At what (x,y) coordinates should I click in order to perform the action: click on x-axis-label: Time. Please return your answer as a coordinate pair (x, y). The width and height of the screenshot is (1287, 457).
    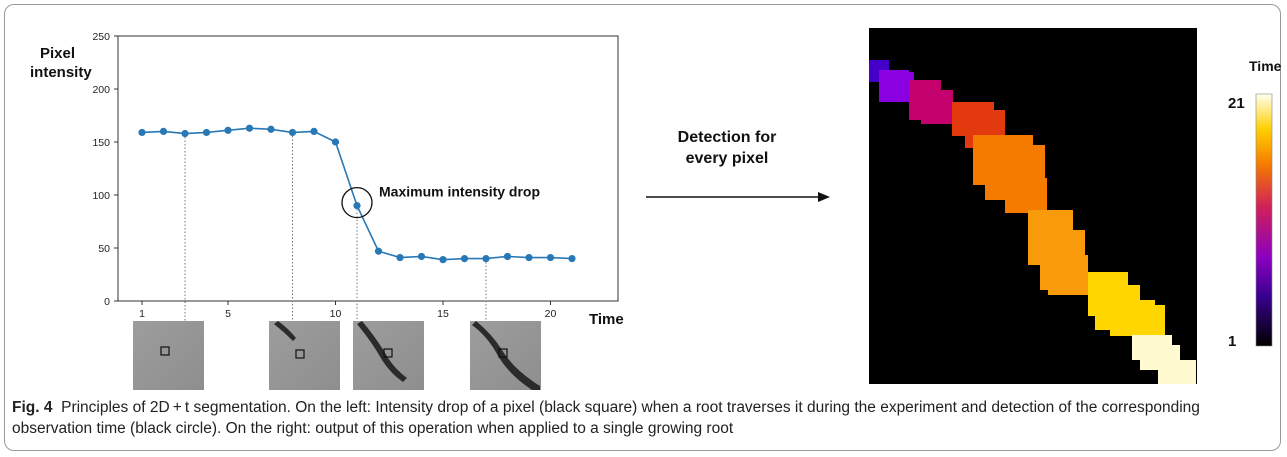
    Looking at the image, I should click on (606, 319).